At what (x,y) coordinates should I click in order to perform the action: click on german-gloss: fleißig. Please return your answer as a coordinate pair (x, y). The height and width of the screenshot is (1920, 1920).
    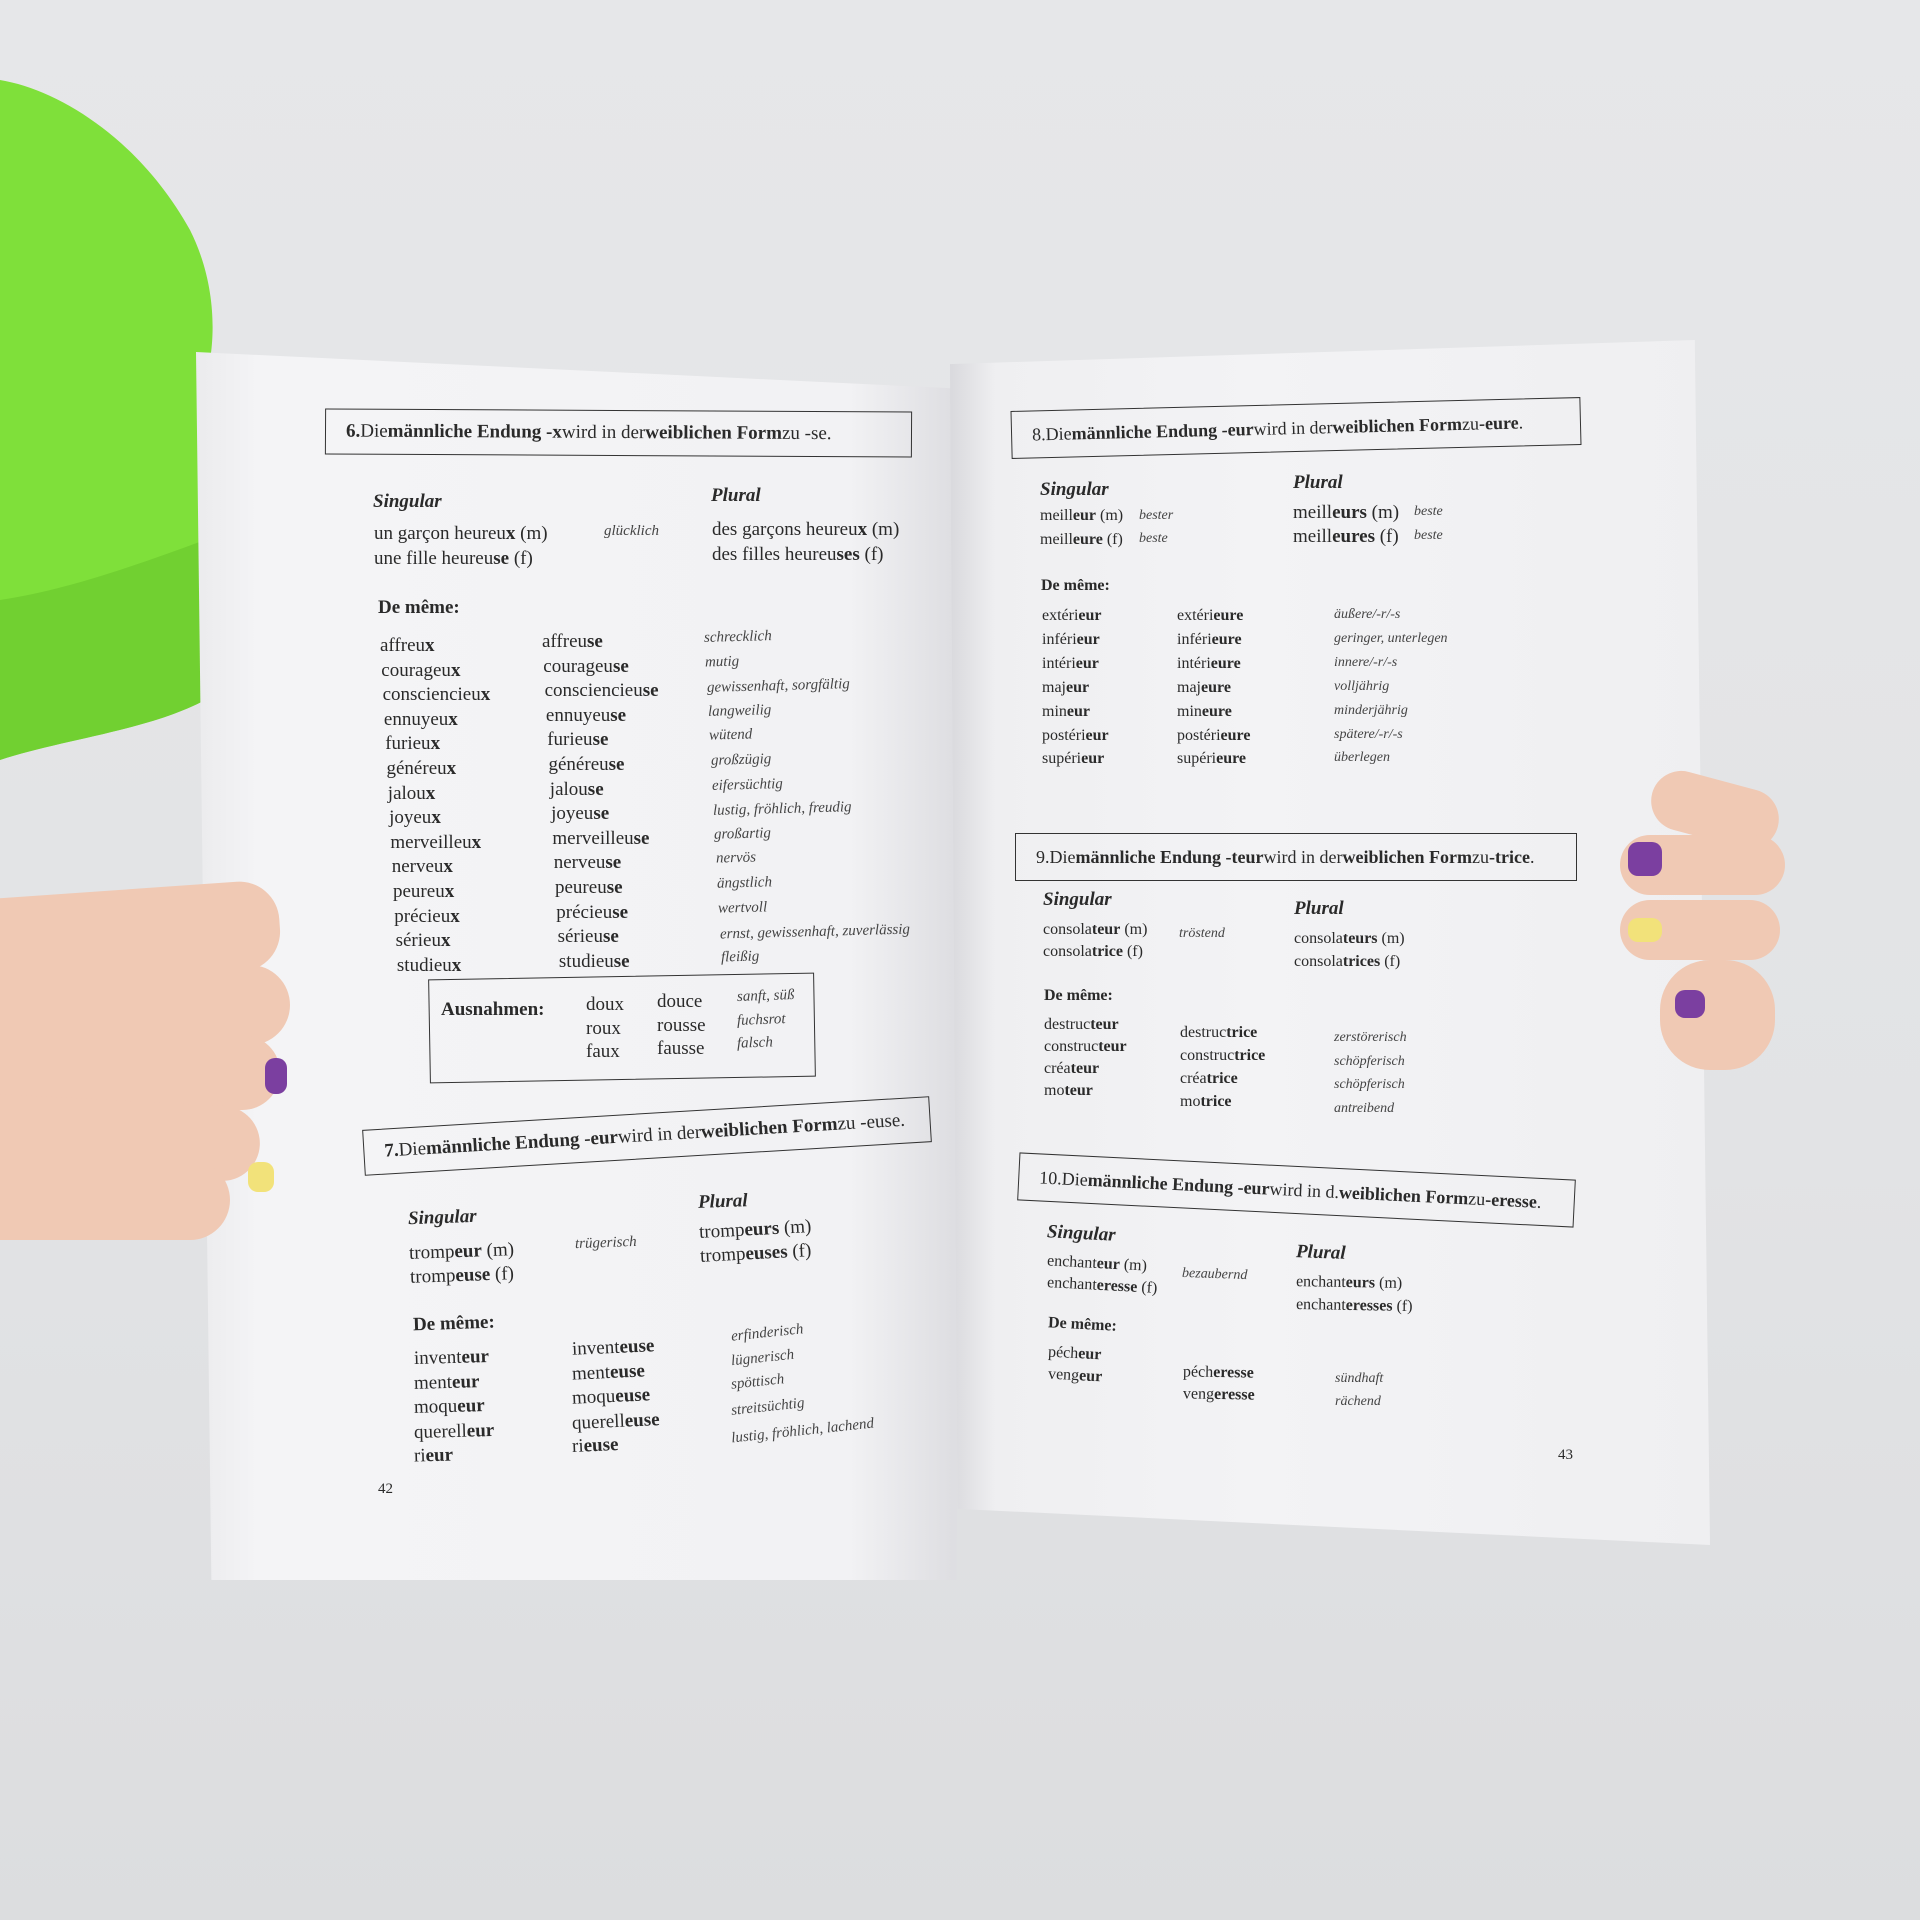
    Looking at the image, I should click on (740, 957).